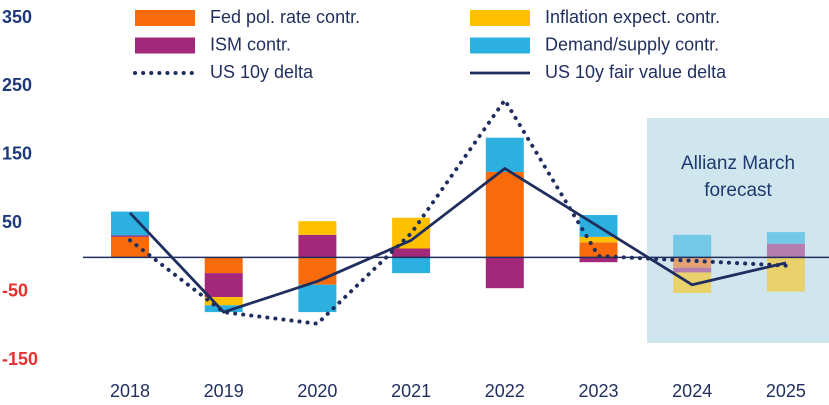 The height and width of the screenshot is (405, 829). What do you see at coordinates (786, 391) in the screenshot?
I see `x-tick-label: 2025` at bounding box center [786, 391].